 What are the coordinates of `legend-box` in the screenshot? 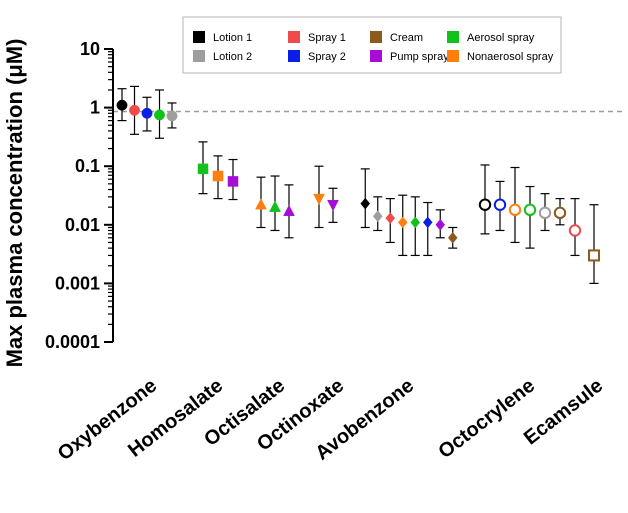 It's located at (372, 45).